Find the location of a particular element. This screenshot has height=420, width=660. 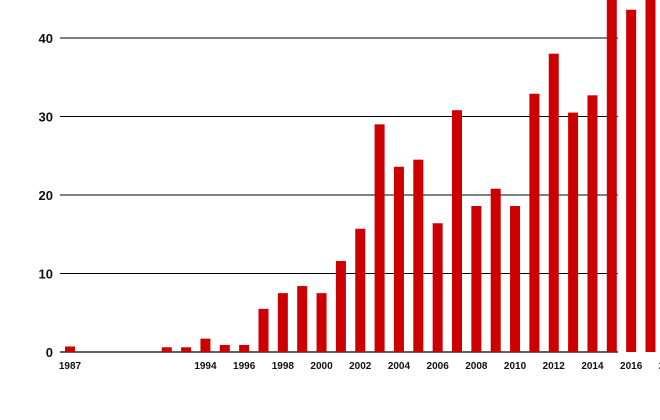

y-tick-label-10: 10 is located at coordinates (46, 274).